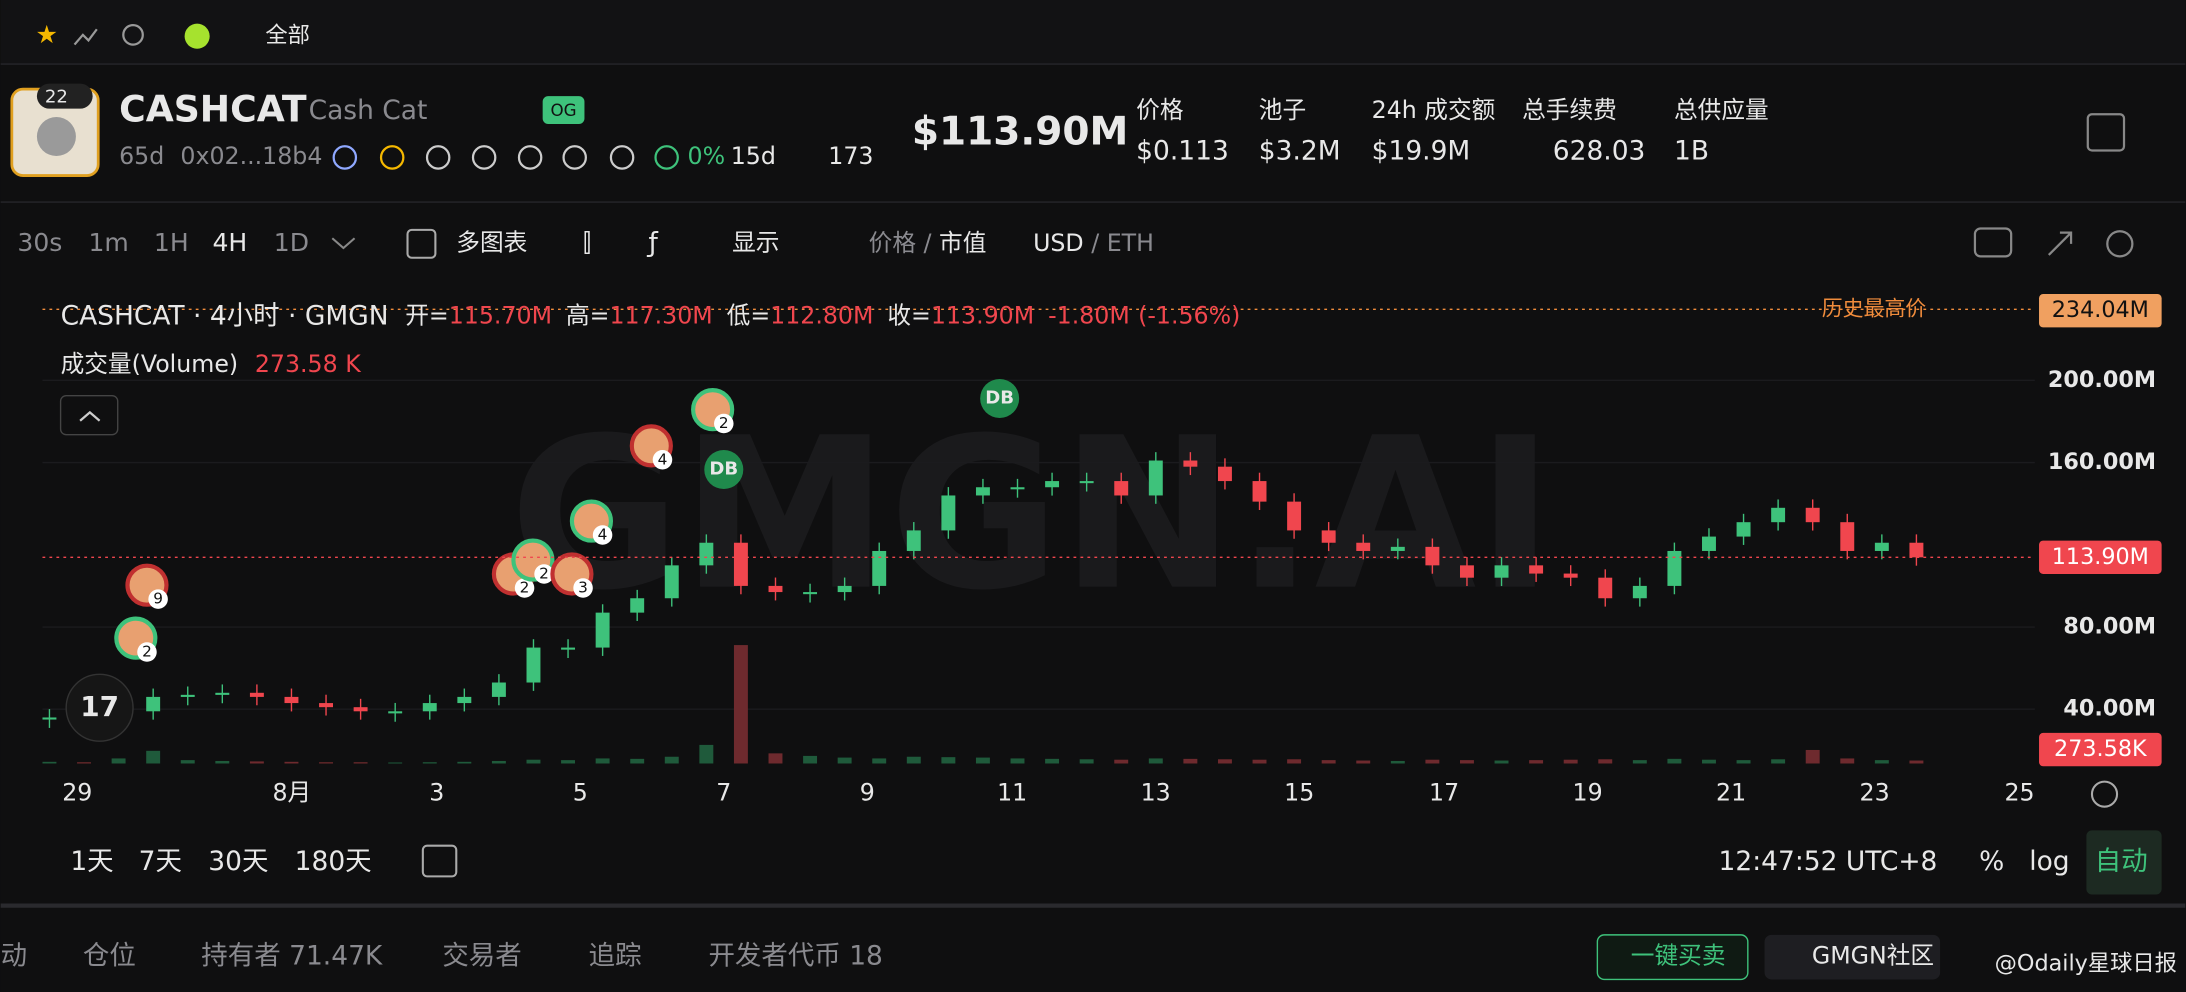 Image resolution: width=2186 pixels, height=992 pixels. What do you see at coordinates (99, 707) in the screenshot?
I see `tv-logo` at bounding box center [99, 707].